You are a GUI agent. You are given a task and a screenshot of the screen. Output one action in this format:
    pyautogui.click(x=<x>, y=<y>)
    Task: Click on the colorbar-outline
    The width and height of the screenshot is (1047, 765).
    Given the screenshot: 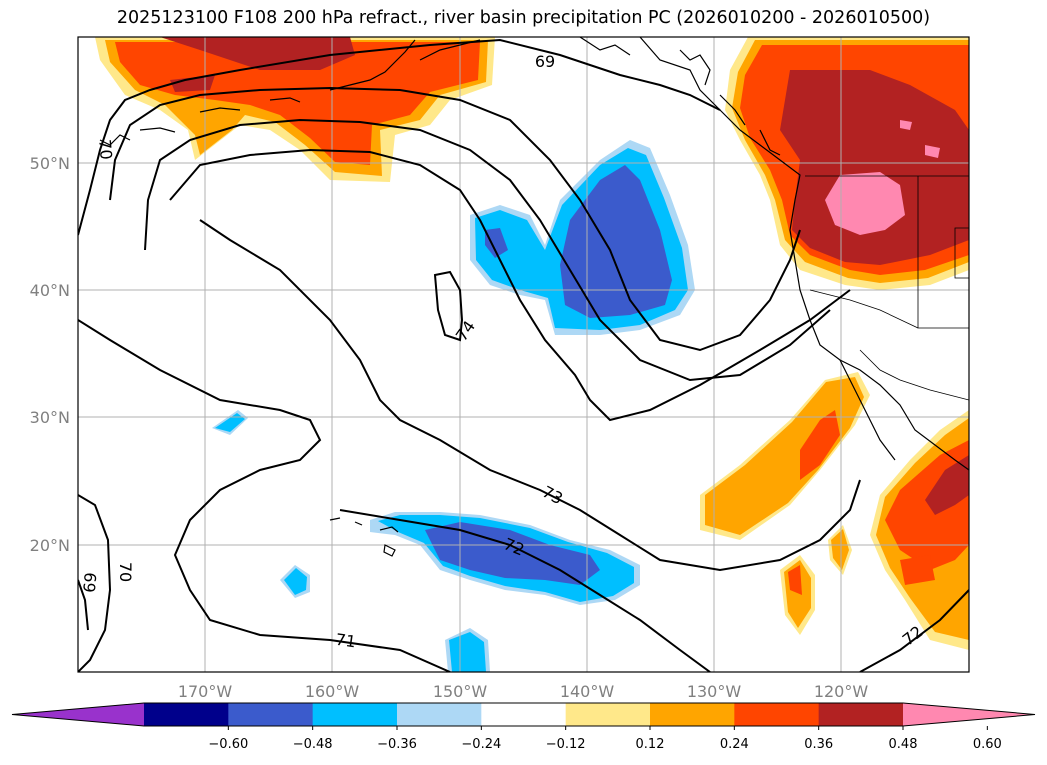 What is the action you would take?
    pyautogui.click(x=523, y=714)
    